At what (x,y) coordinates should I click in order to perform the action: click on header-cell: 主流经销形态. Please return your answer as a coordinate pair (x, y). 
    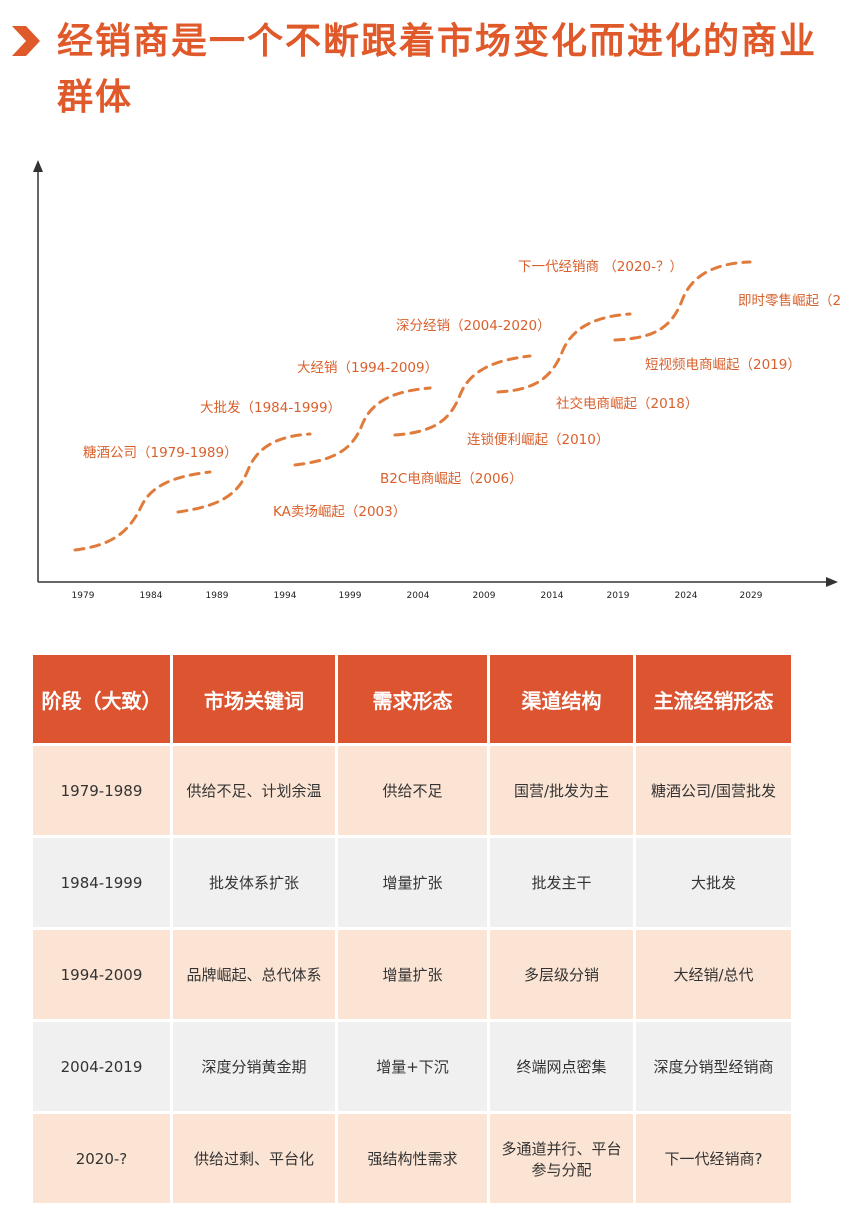
    Looking at the image, I should click on (713, 699).